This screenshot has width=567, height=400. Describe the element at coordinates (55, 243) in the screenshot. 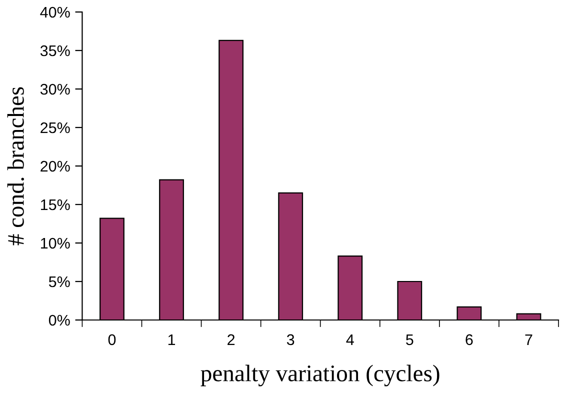

I see `y-tick-label: 10%` at that location.